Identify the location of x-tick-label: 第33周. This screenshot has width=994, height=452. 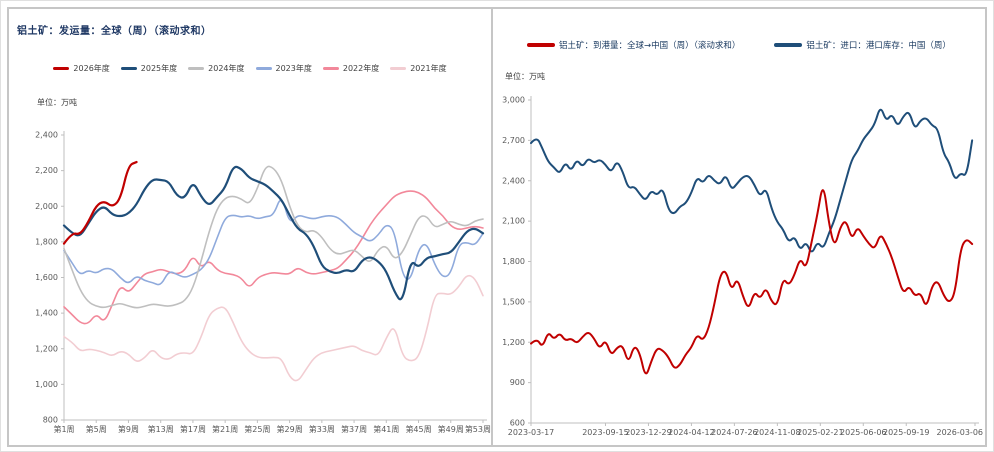
(322, 429).